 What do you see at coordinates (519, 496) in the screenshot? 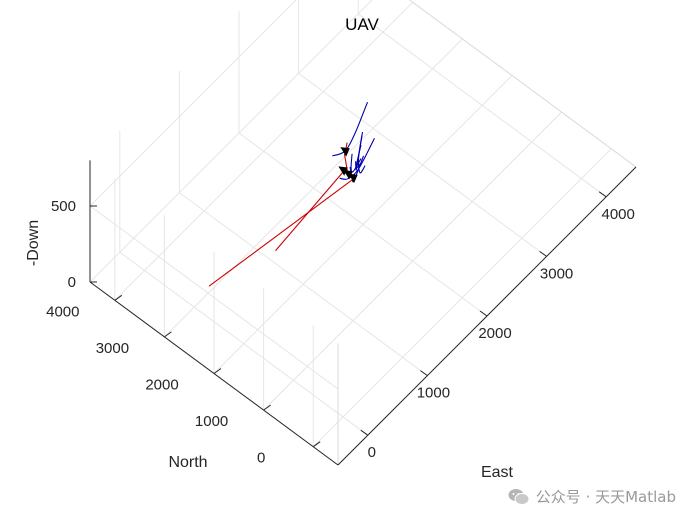
I see `wechat-icon` at bounding box center [519, 496].